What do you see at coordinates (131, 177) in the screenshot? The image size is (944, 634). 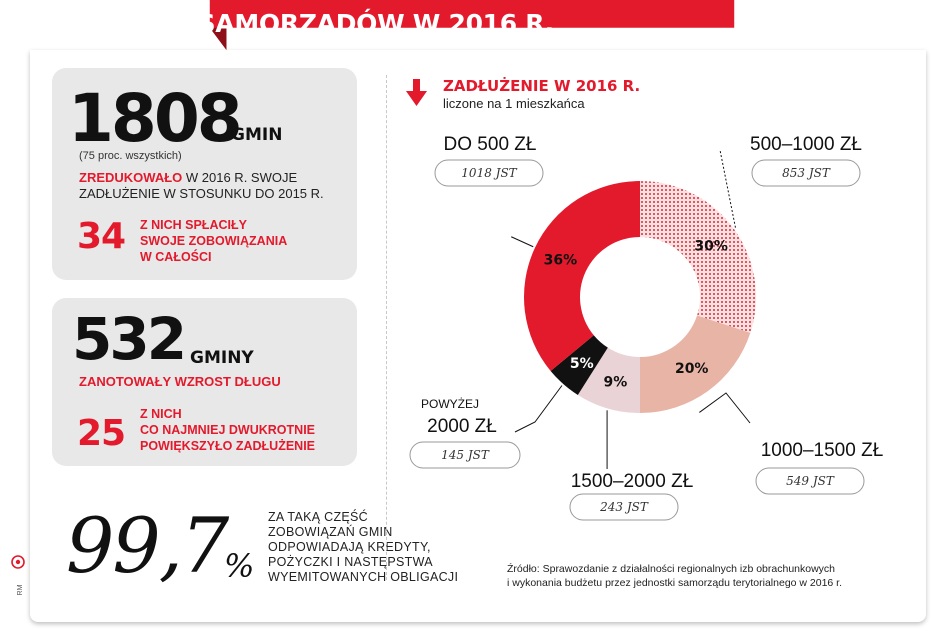 I see `stat-desc-highlight: ZREDUKOWAŁO` at bounding box center [131, 177].